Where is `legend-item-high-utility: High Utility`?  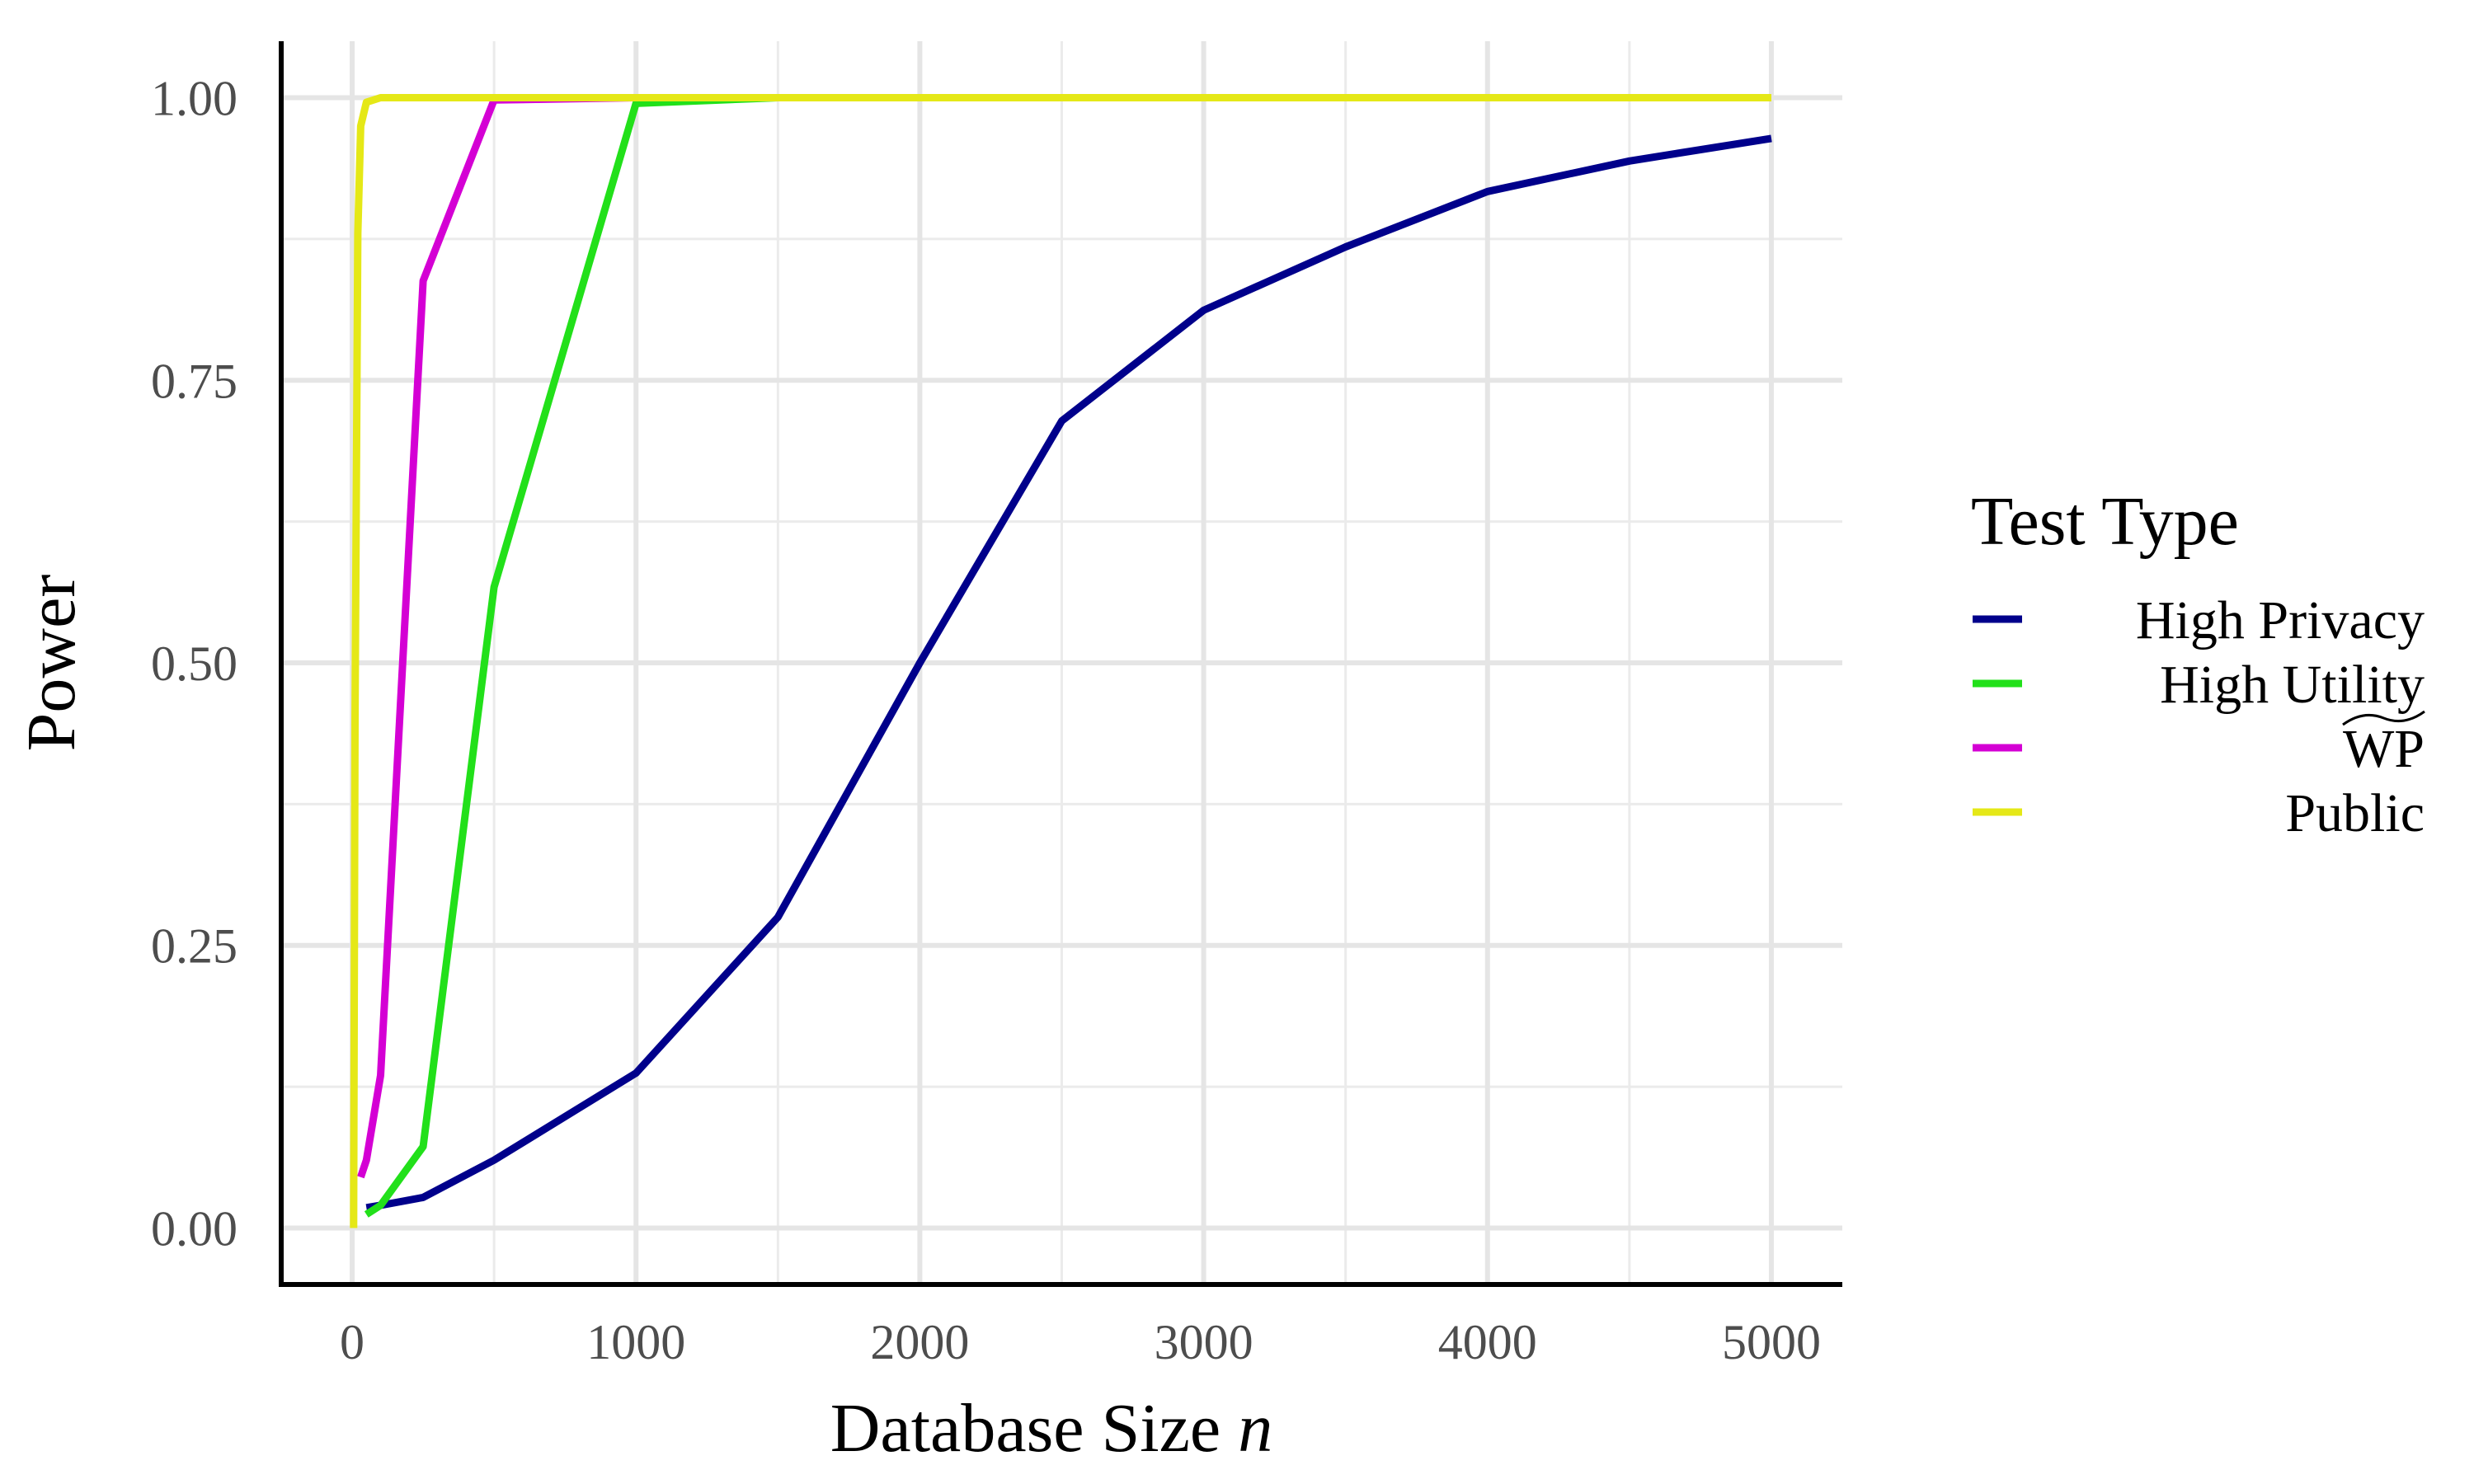
legend-item-high-utility: High Utility is located at coordinates (2199, 685).